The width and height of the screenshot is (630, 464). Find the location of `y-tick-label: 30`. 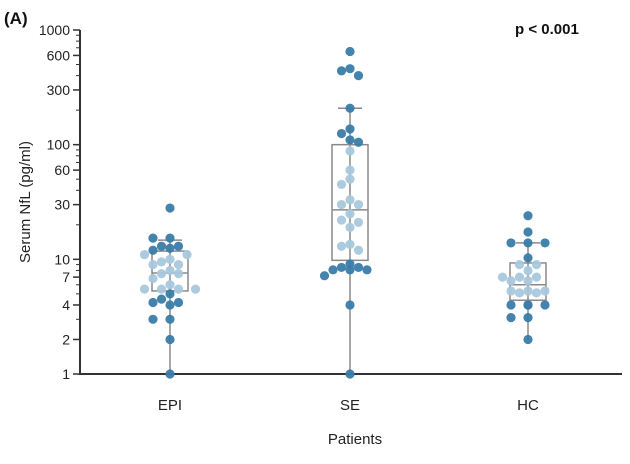

y-tick-label: 30 is located at coordinates (62, 205).